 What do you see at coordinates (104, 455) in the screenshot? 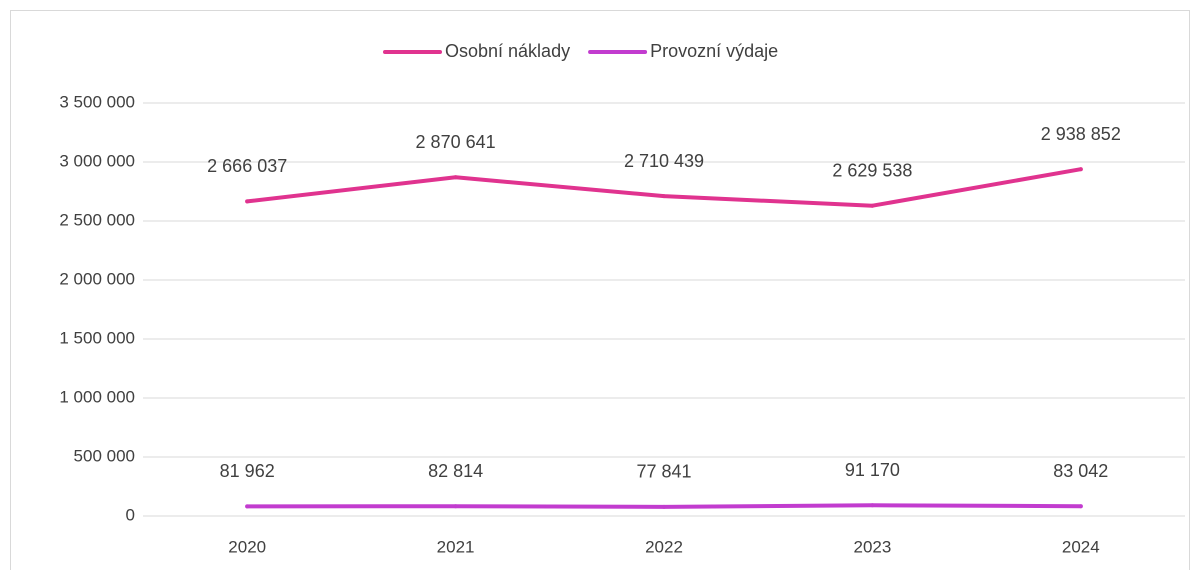
I see `y-tick-label: 500 000` at bounding box center [104, 455].